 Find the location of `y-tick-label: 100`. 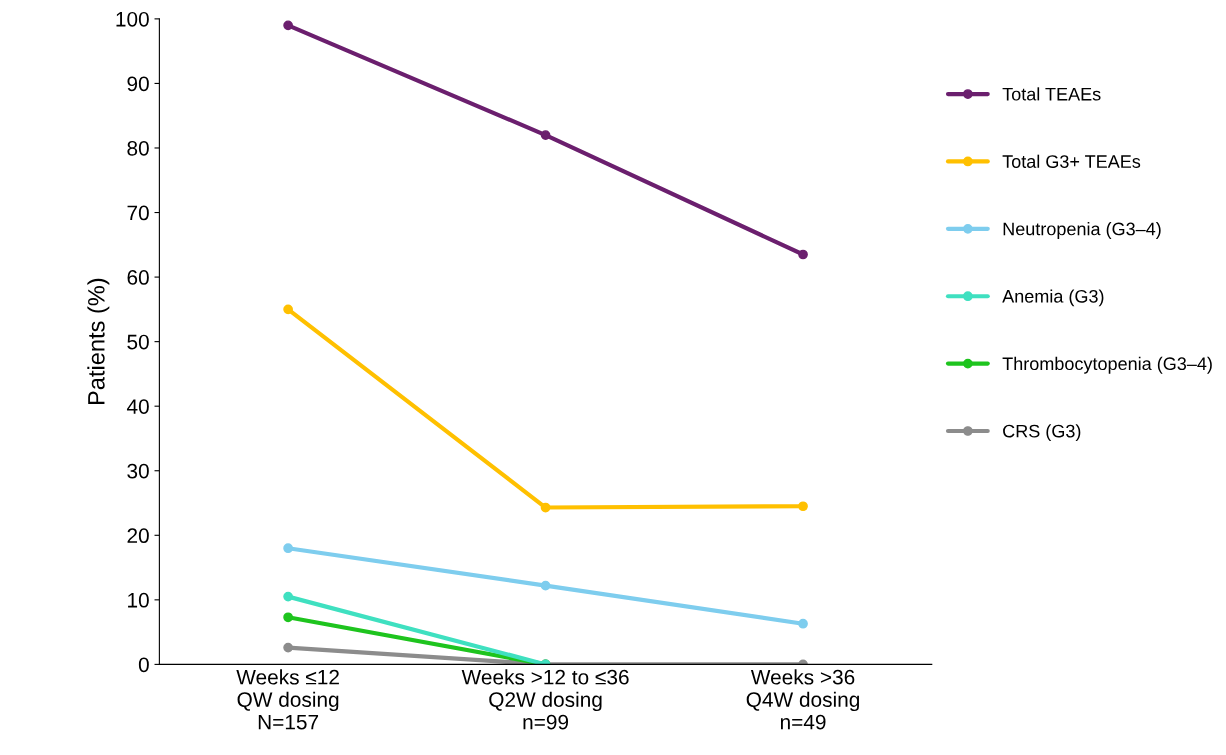

y-tick-label: 100 is located at coordinates (132, 19).